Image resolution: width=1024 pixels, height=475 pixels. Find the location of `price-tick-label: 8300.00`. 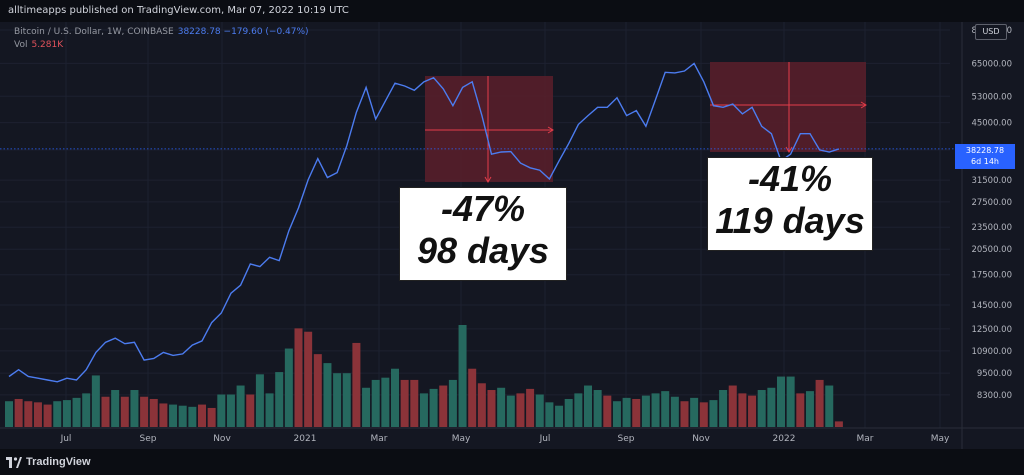

price-tick-label: 8300.00 is located at coordinates (994, 396).